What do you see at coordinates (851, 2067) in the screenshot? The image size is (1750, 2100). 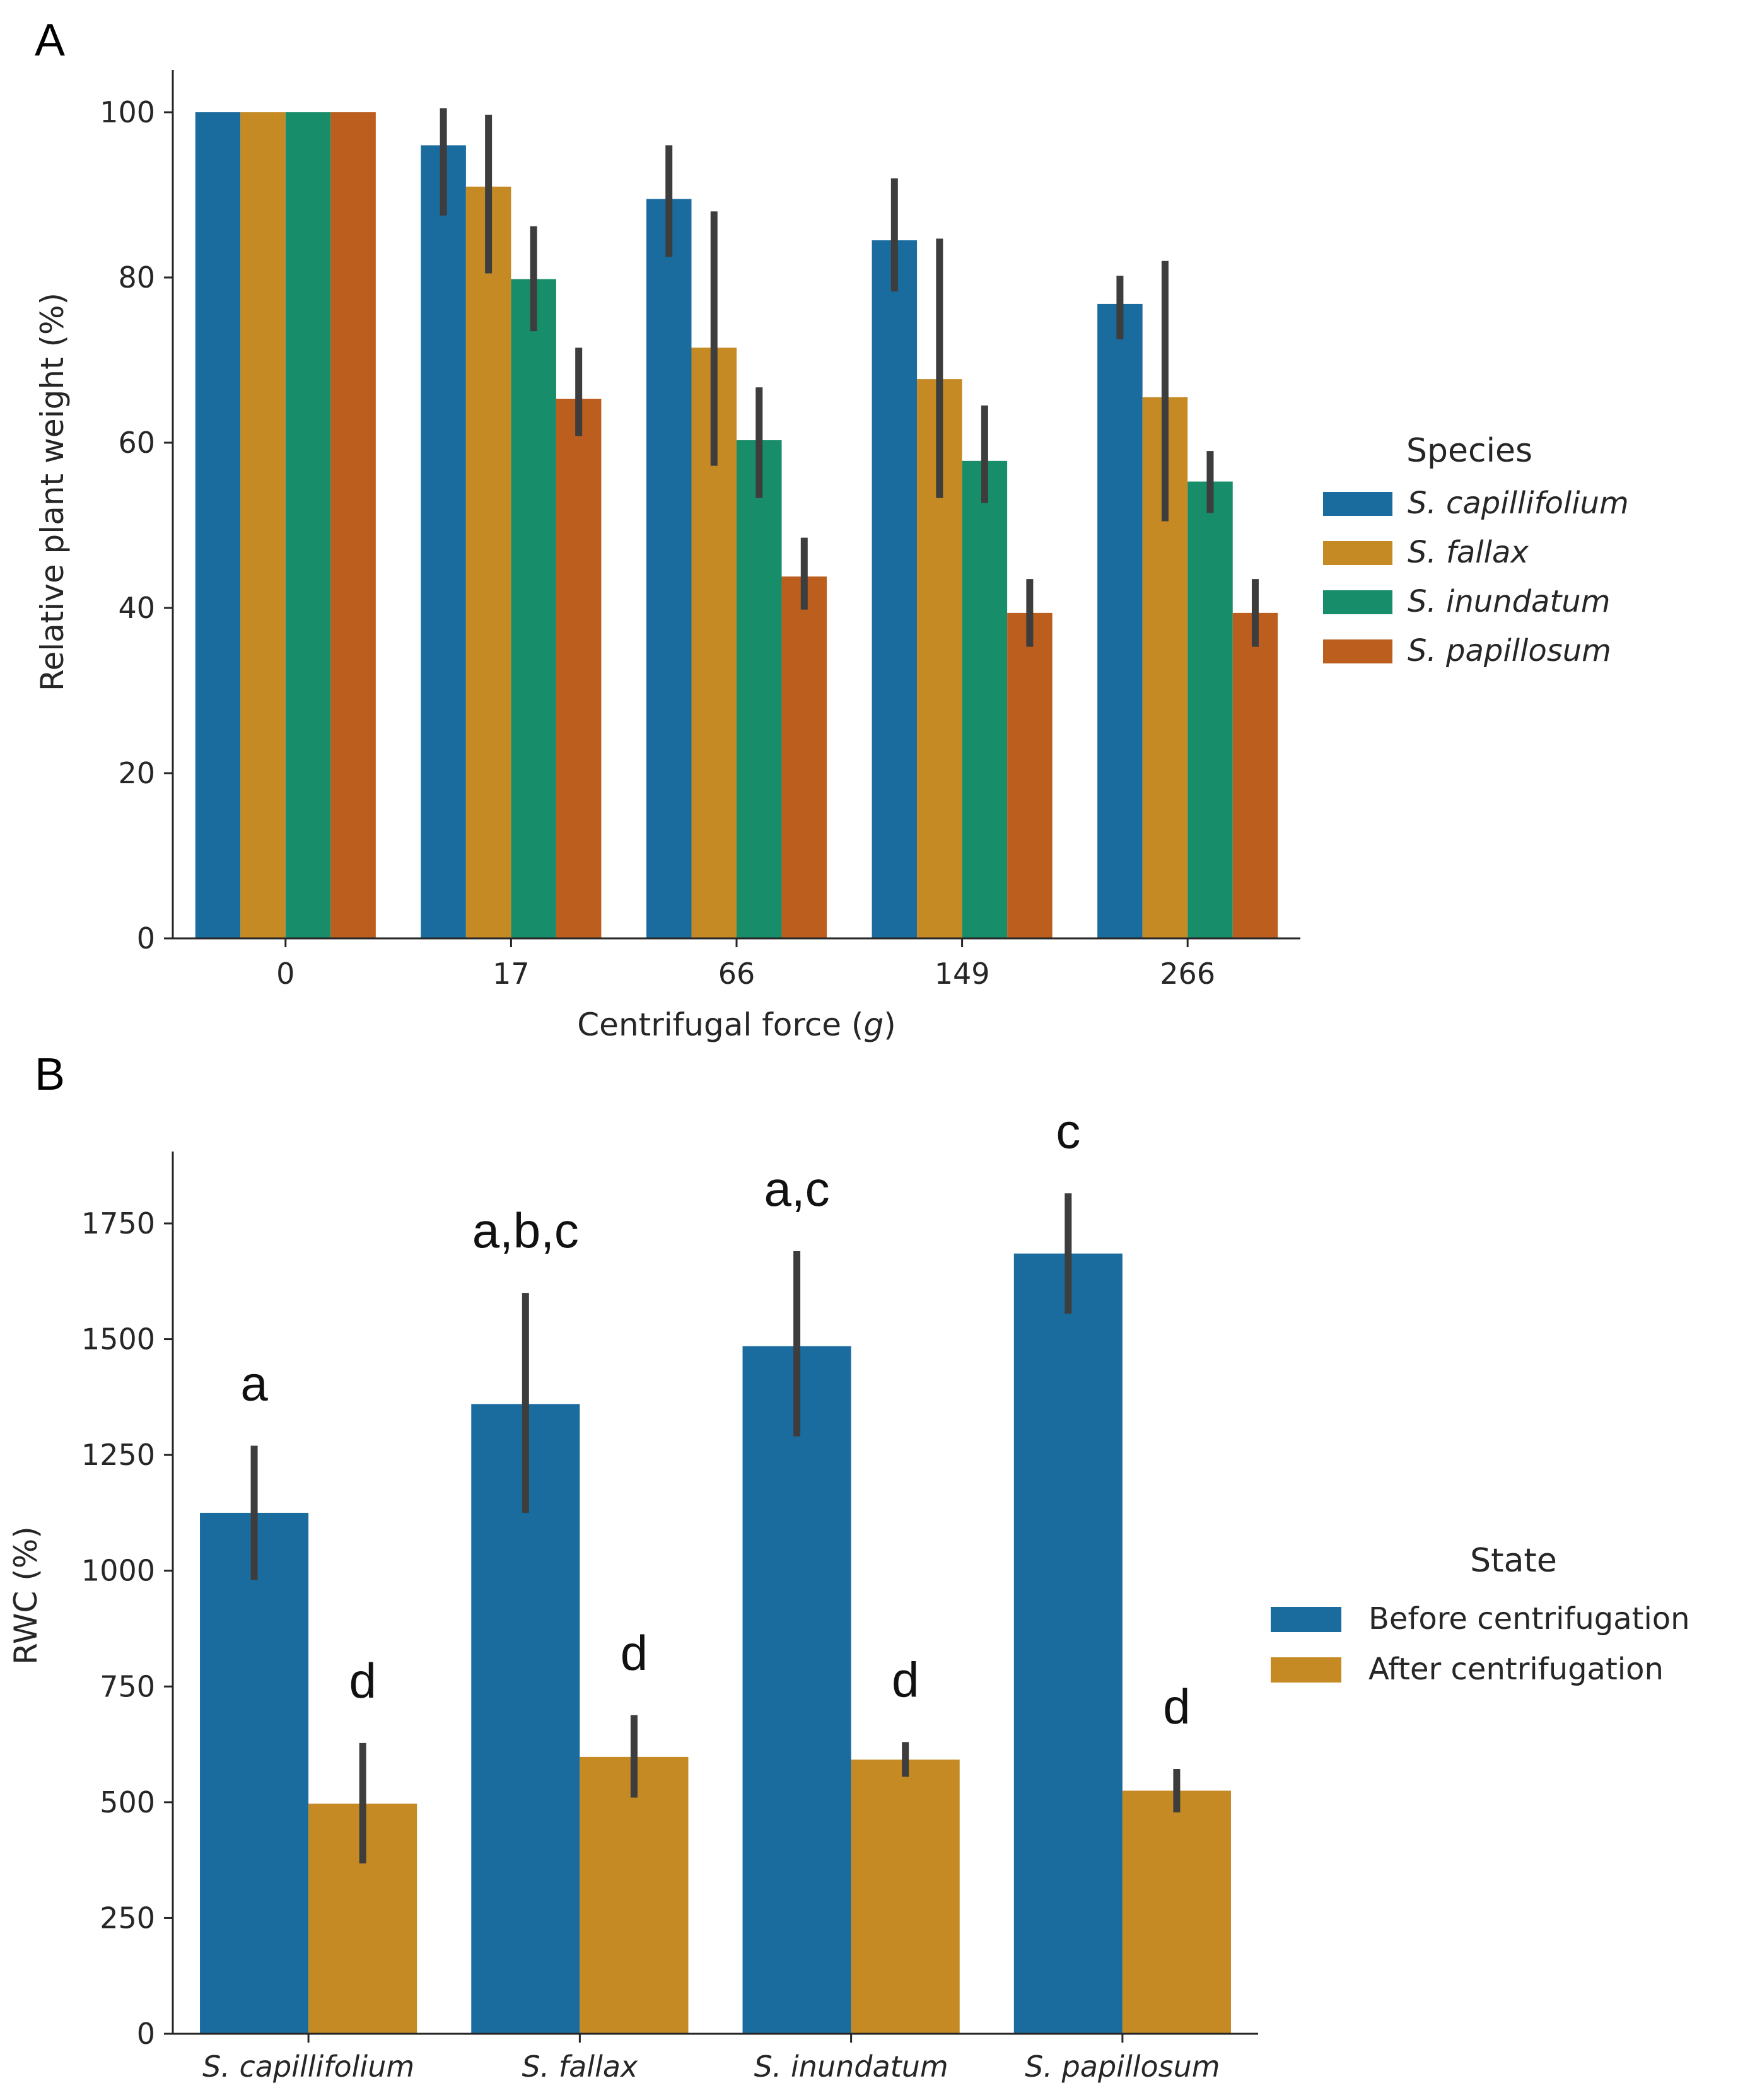 I see `x-tick-label-b-s-inundatum: S. inundatum` at bounding box center [851, 2067].